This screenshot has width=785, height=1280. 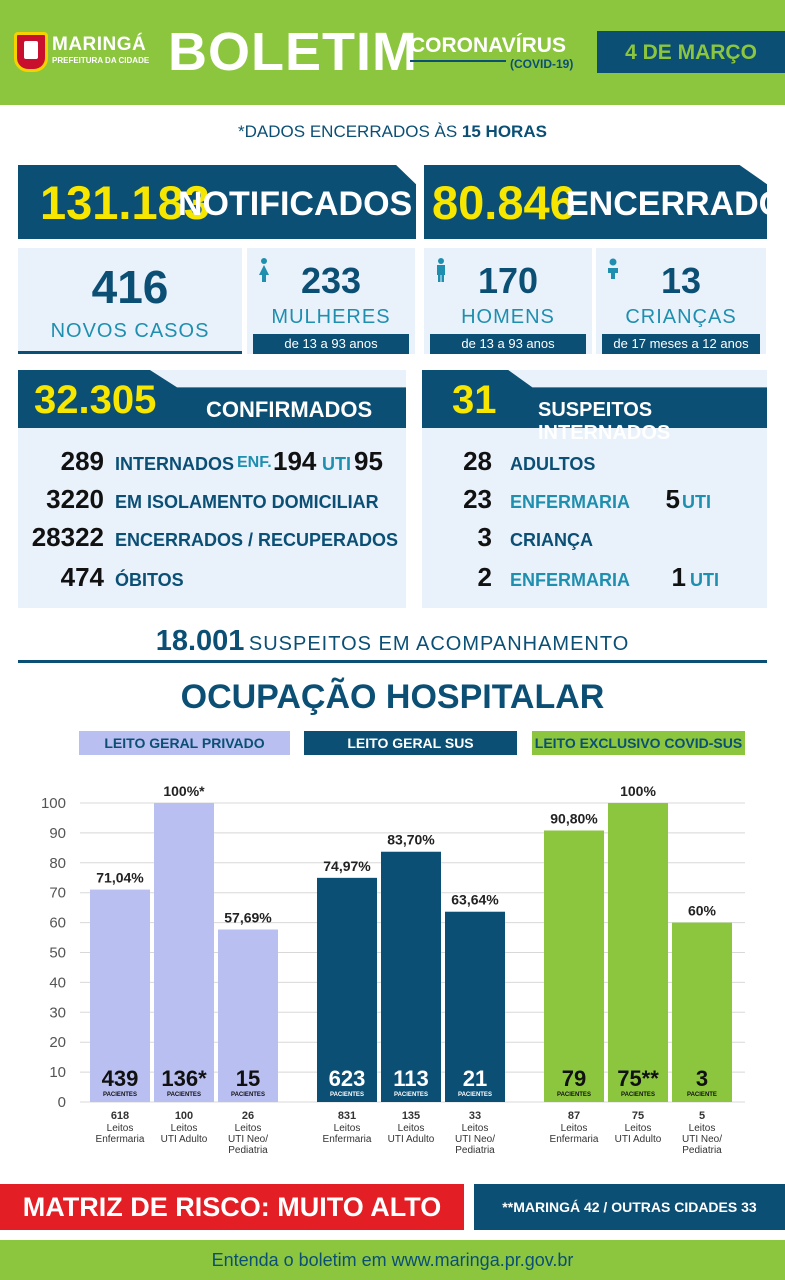 I want to click on y-tick-label: 20, so click(x=57, y=1042).